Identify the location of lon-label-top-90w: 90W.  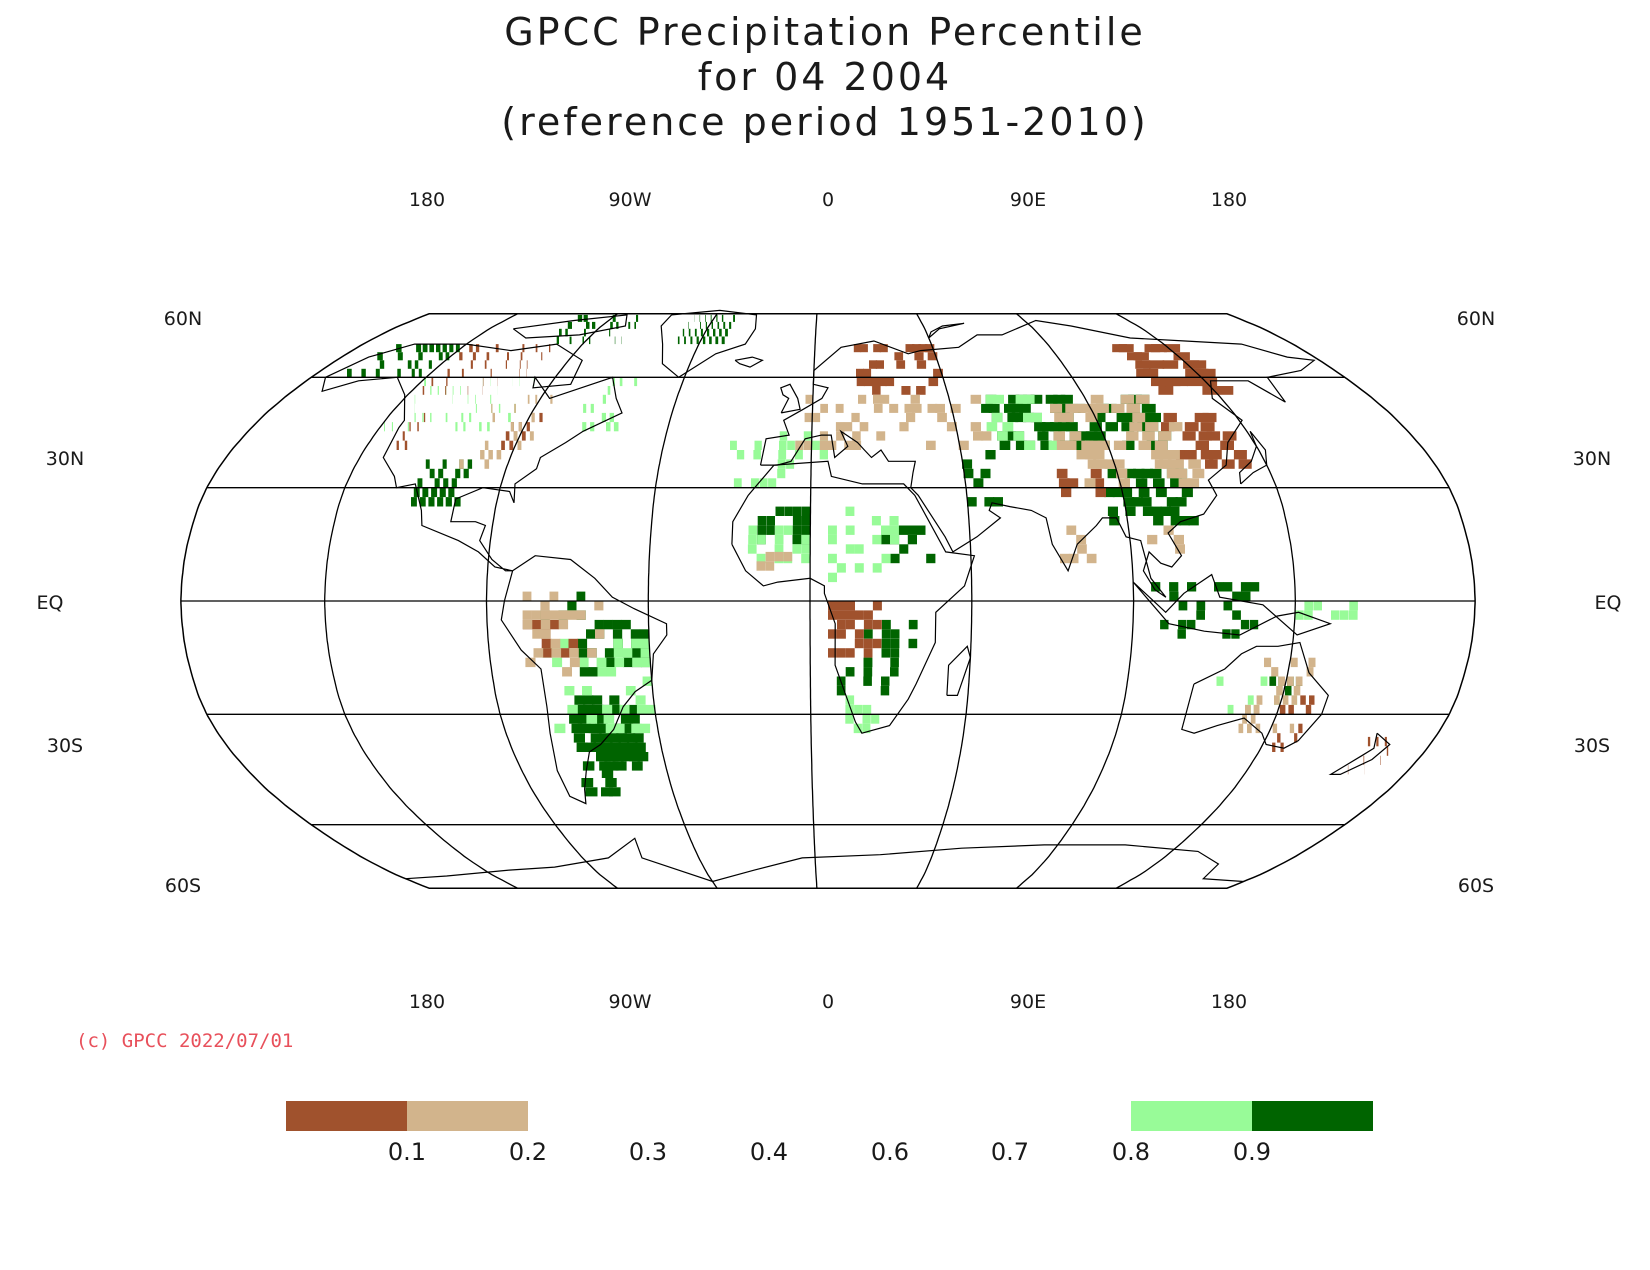
(630, 200).